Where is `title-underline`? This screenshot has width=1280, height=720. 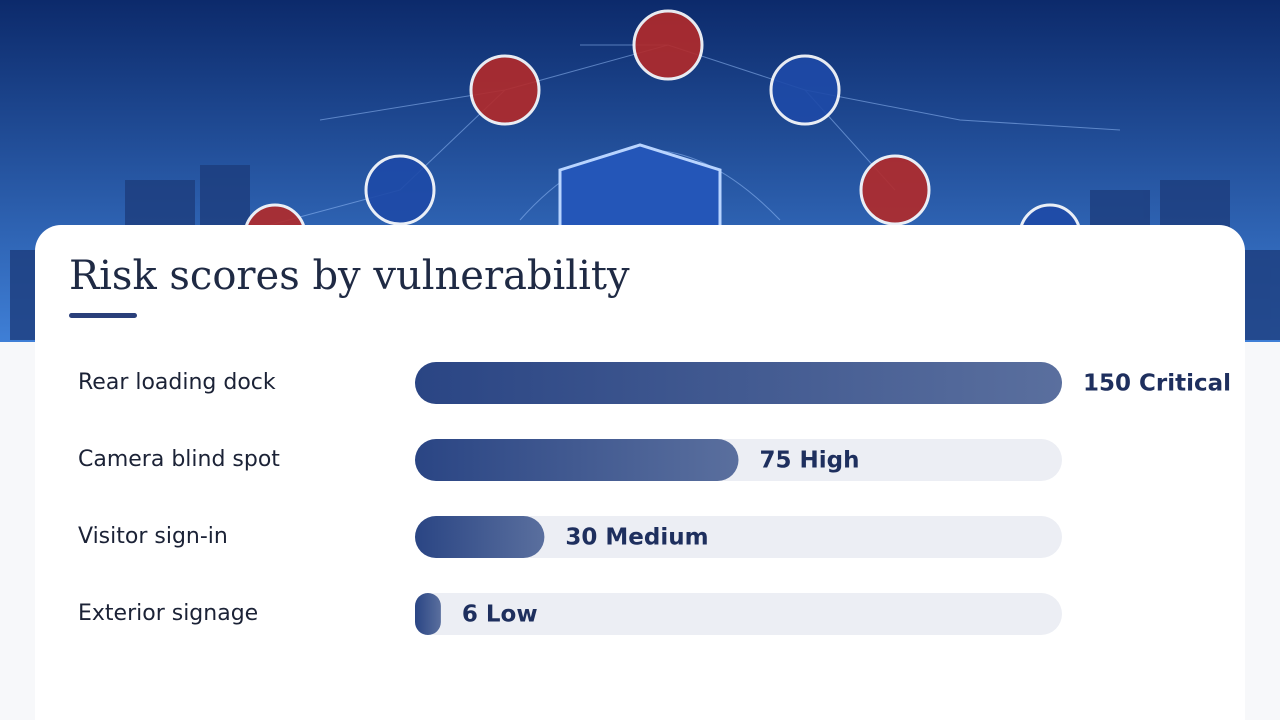
title-underline is located at coordinates (103, 315).